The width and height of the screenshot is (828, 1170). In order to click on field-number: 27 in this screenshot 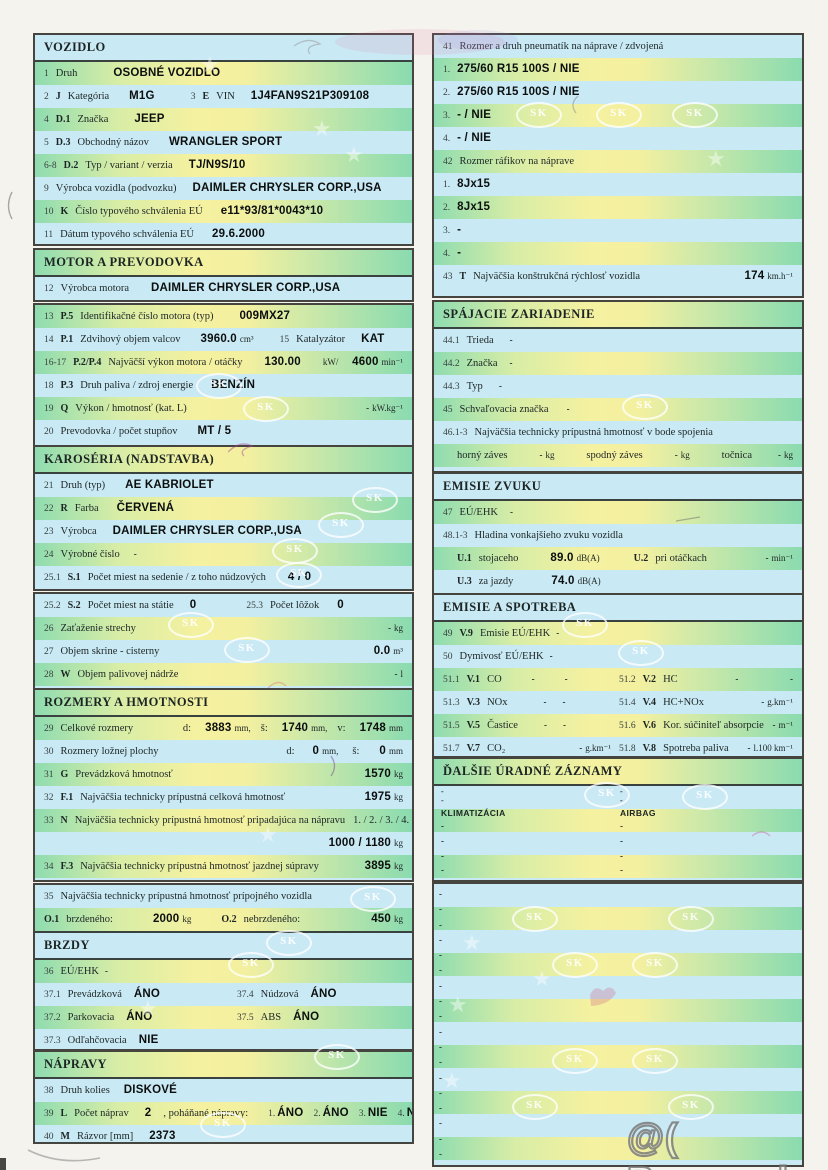, I will do `click(49, 652)`.